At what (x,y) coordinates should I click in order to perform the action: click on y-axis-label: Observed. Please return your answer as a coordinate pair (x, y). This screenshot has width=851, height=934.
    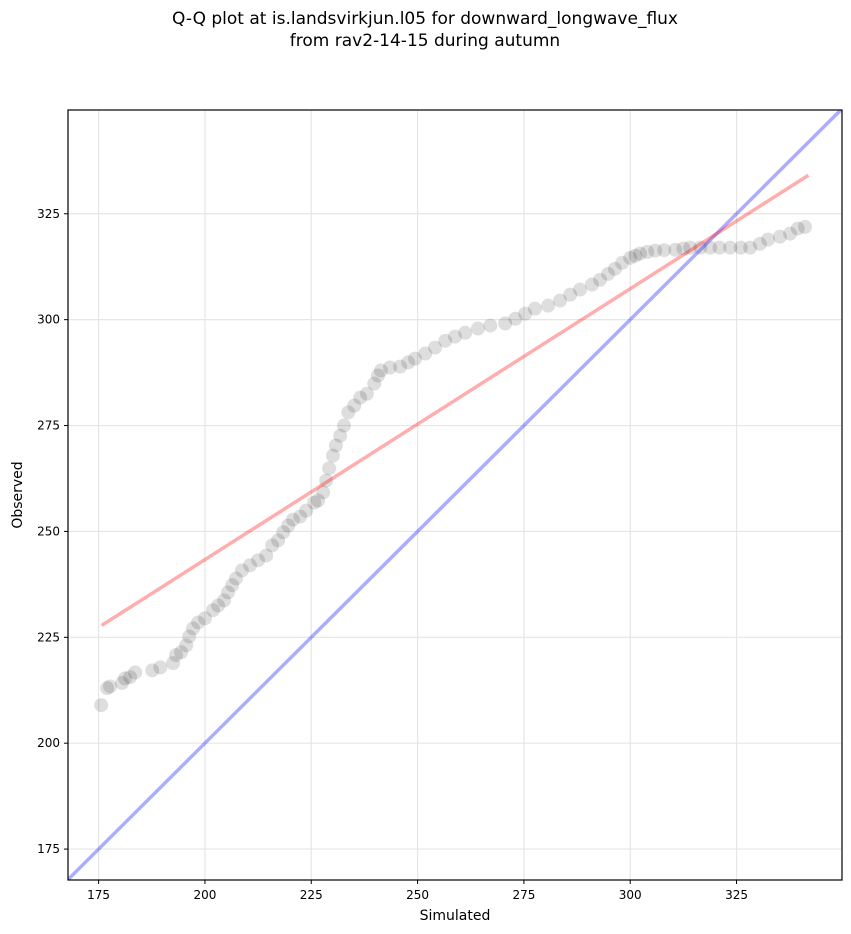
    Looking at the image, I should click on (18, 494).